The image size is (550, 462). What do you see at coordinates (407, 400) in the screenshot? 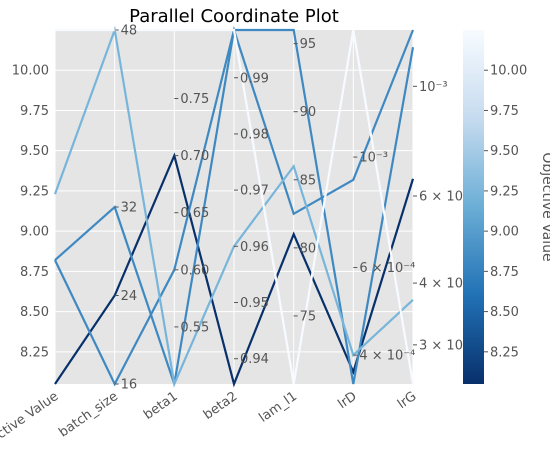
I see `axis-name-lrG: lrG` at bounding box center [407, 400].